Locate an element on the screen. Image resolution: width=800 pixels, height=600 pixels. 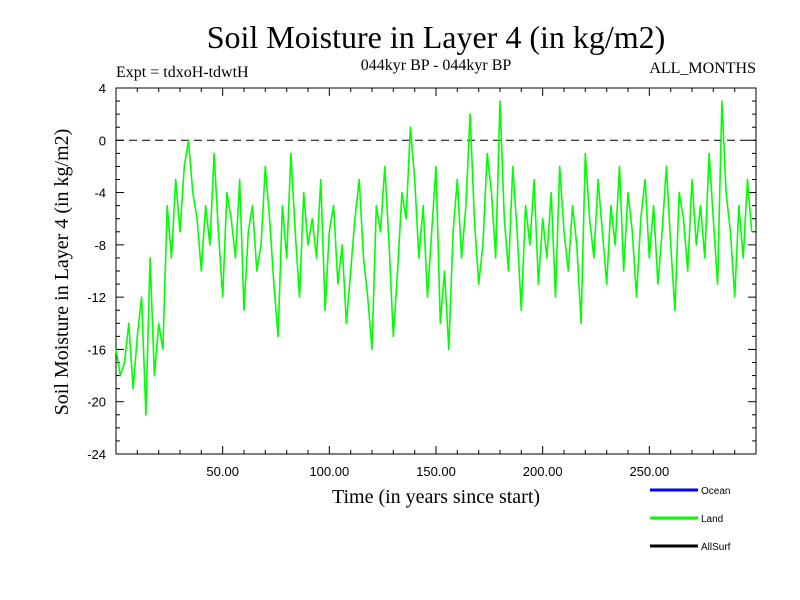
y-tick-label: -20 is located at coordinates (96, 402).